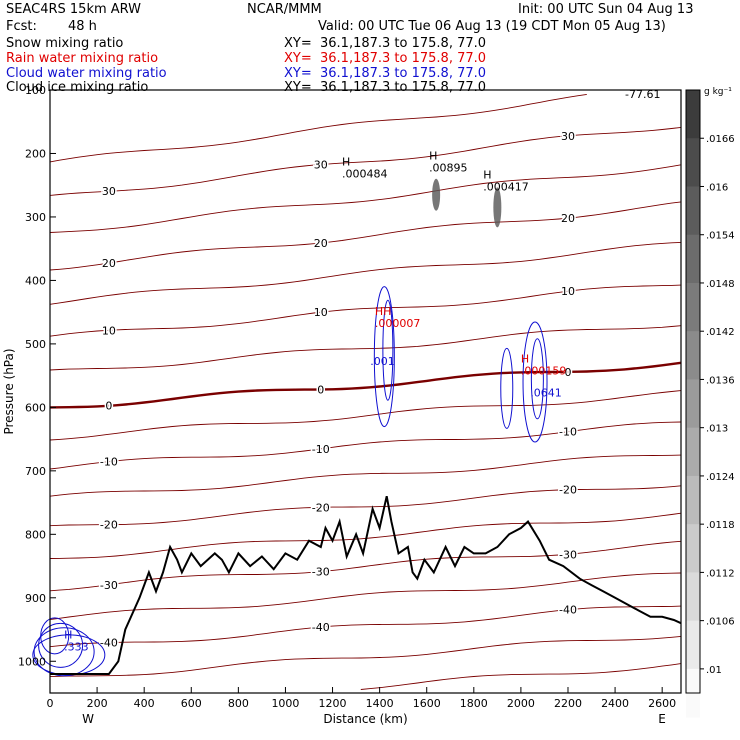 The height and width of the screenshot is (740, 740). What do you see at coordinates (333, 703) in the screenshot?
I see `x-tick-label: 1200` at bounding box center [333, 703].